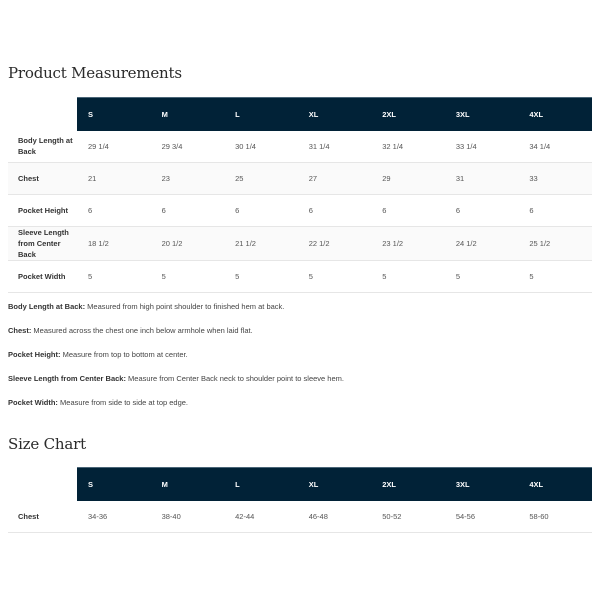  I want to click on page-title: Product Measurements, so click(95, 73).